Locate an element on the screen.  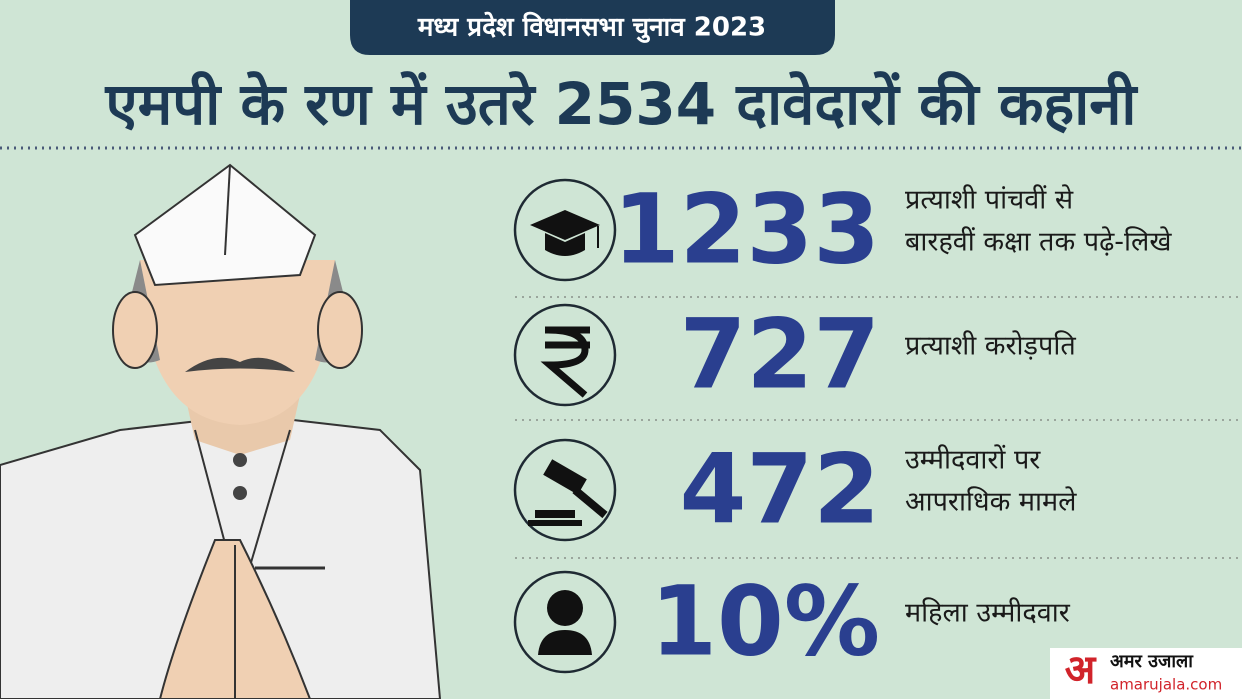
badge is located at coordinates (592, 27).